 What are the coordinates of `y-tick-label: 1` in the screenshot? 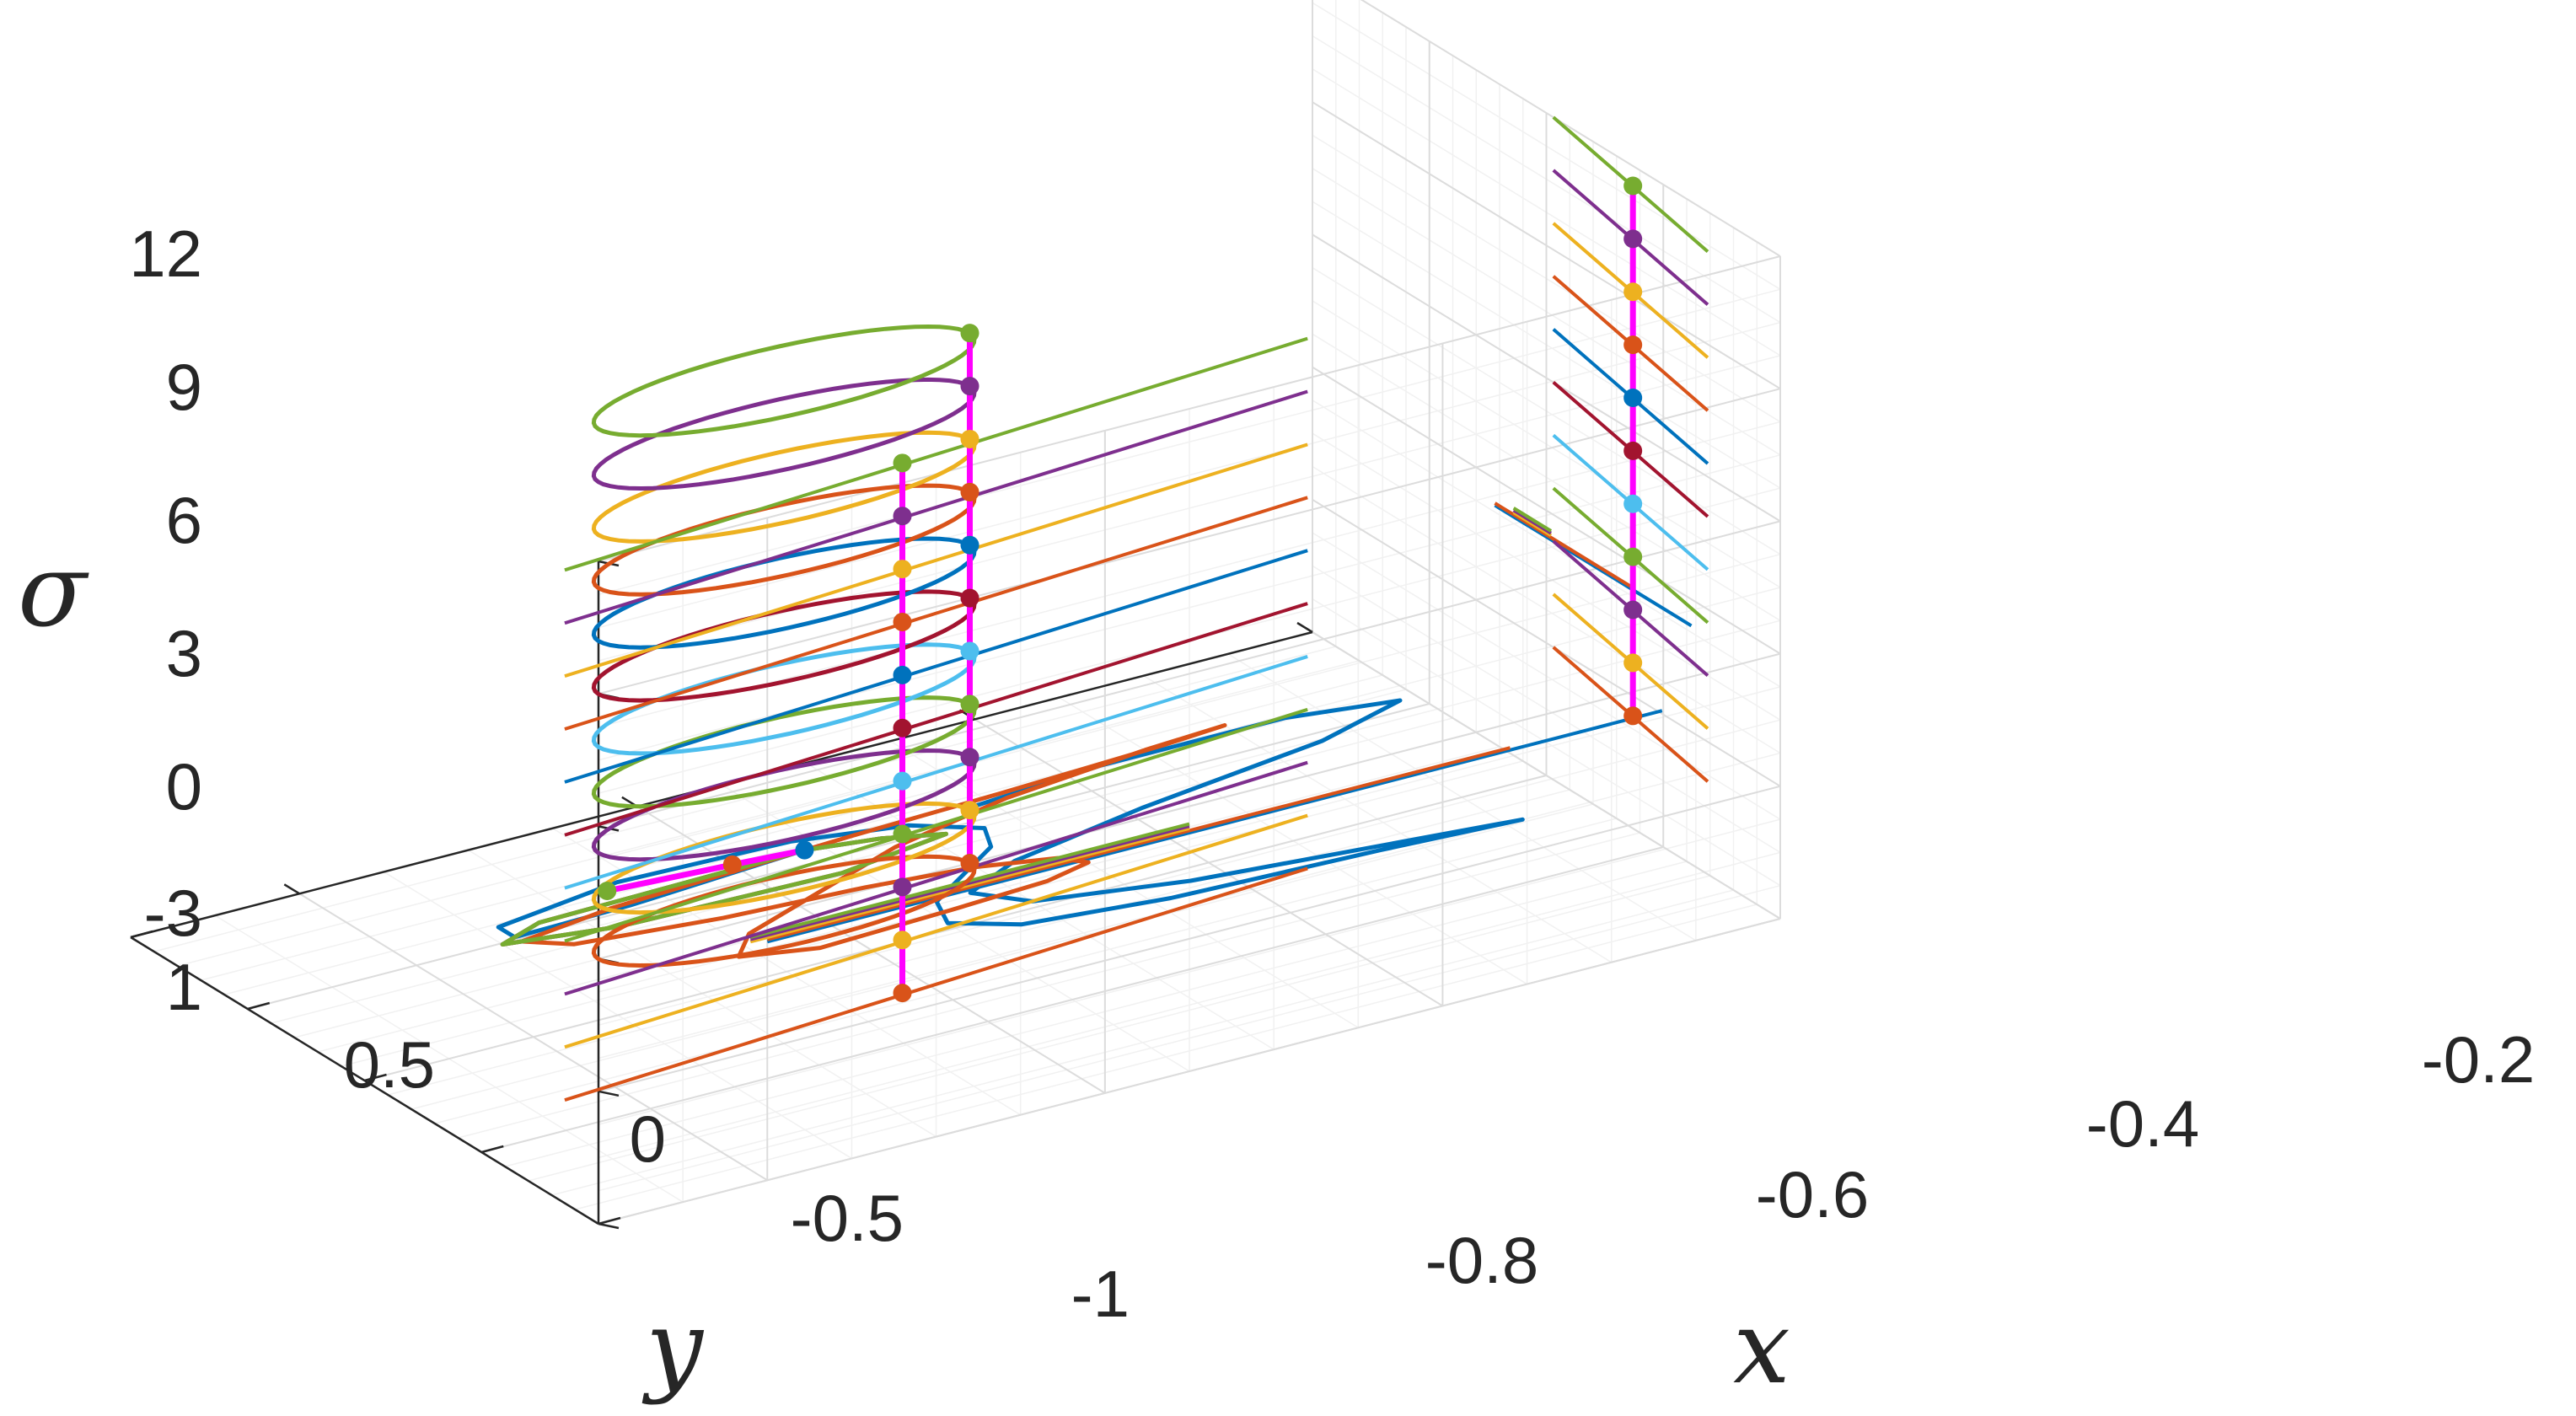 It's located at (184, 987).